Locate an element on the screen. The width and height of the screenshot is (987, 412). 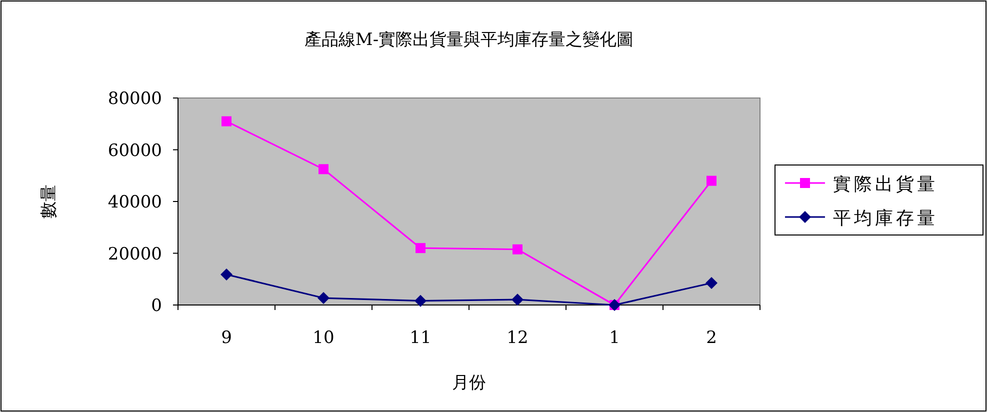
x-tick-label: 12 is located at coordinates (517, 338).